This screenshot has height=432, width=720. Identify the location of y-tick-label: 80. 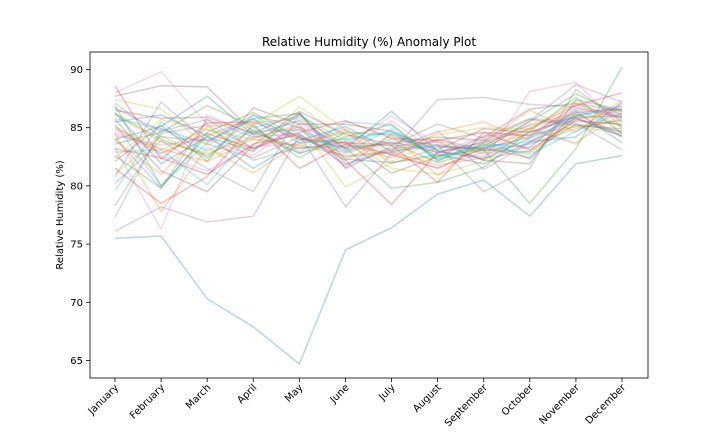
(76, 186).